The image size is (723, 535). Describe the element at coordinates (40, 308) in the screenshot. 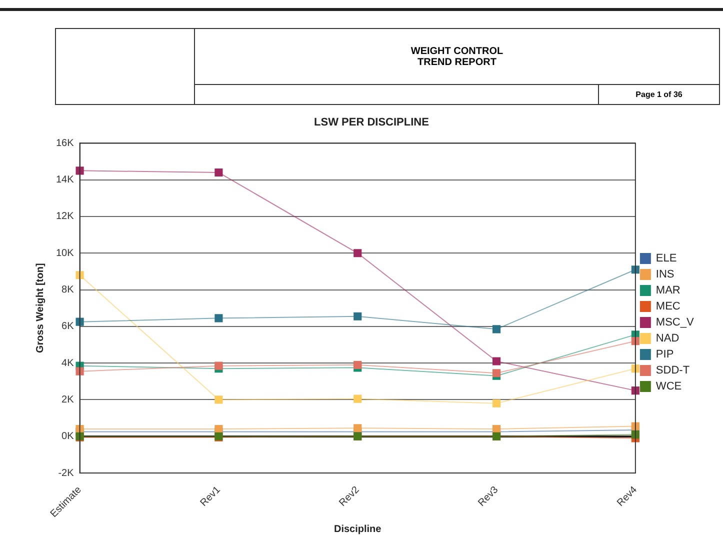

I see `y-axis-title: Gross Weight [ton]` at that location.